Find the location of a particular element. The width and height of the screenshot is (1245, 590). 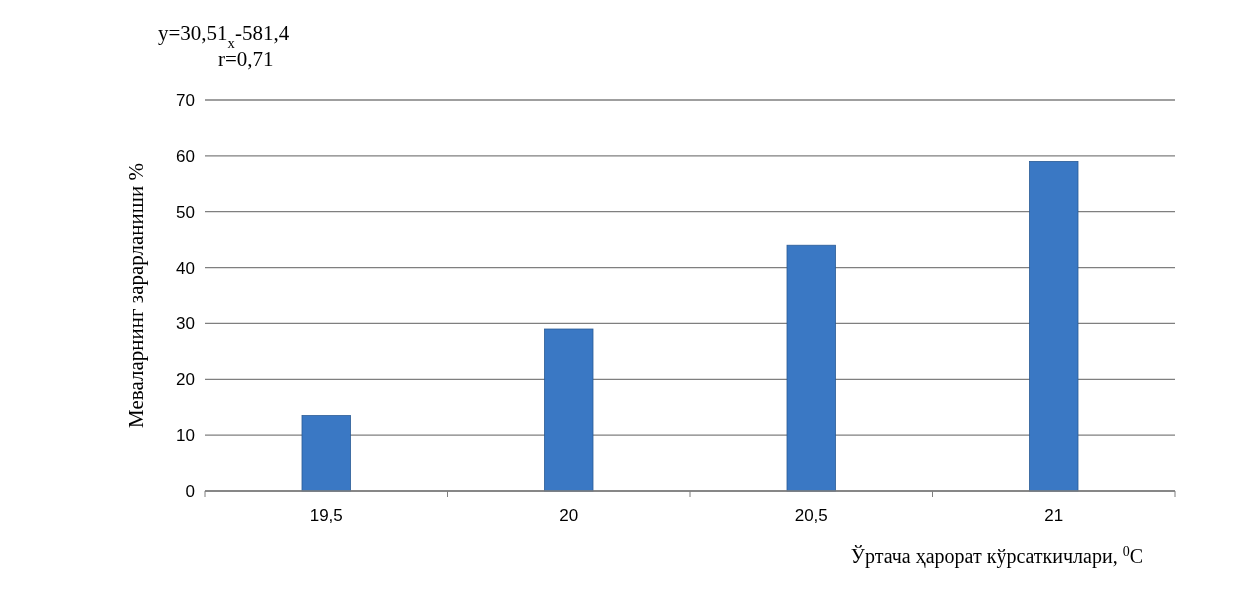

y-tick-label: 40 is located at coordinates (185, 268).